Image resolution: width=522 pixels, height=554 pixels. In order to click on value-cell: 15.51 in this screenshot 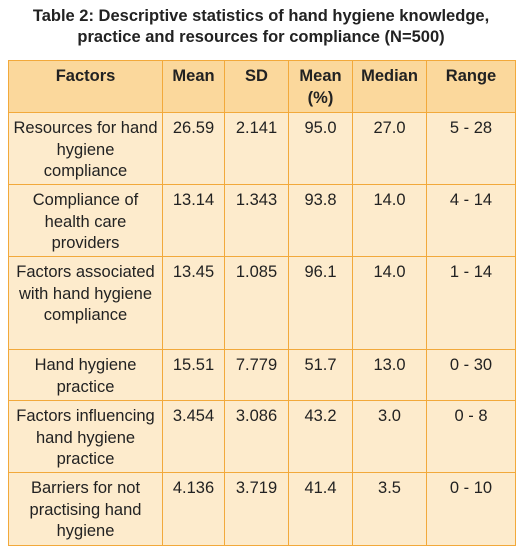, I will do `click(193, 375)`.